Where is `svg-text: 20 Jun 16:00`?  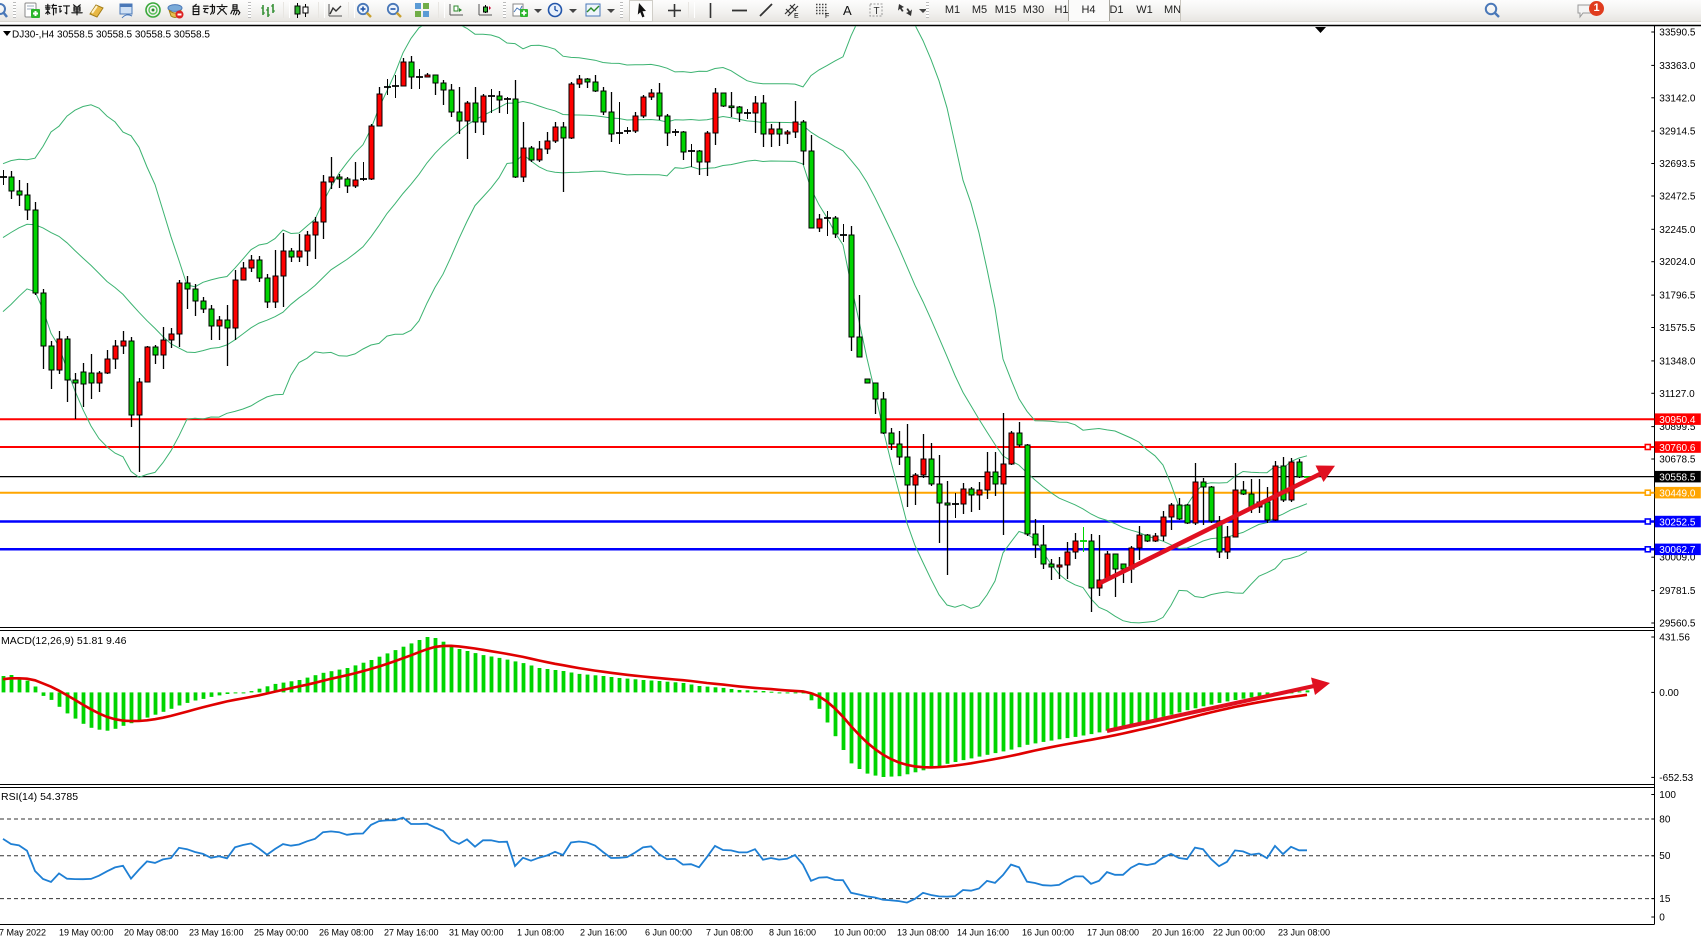 svg-text: 20 Jun 16:00 is located at coordinates (1178, 932).